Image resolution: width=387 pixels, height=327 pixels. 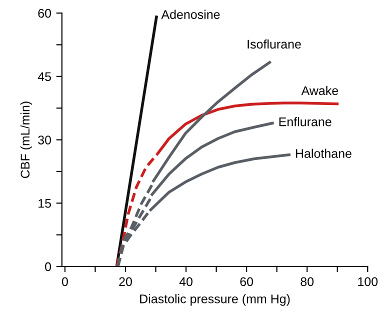 What do you see at coordinates (45, 13) in the screenshot?
I see `y-tick-label: 60` at bounding box center [45, 13].